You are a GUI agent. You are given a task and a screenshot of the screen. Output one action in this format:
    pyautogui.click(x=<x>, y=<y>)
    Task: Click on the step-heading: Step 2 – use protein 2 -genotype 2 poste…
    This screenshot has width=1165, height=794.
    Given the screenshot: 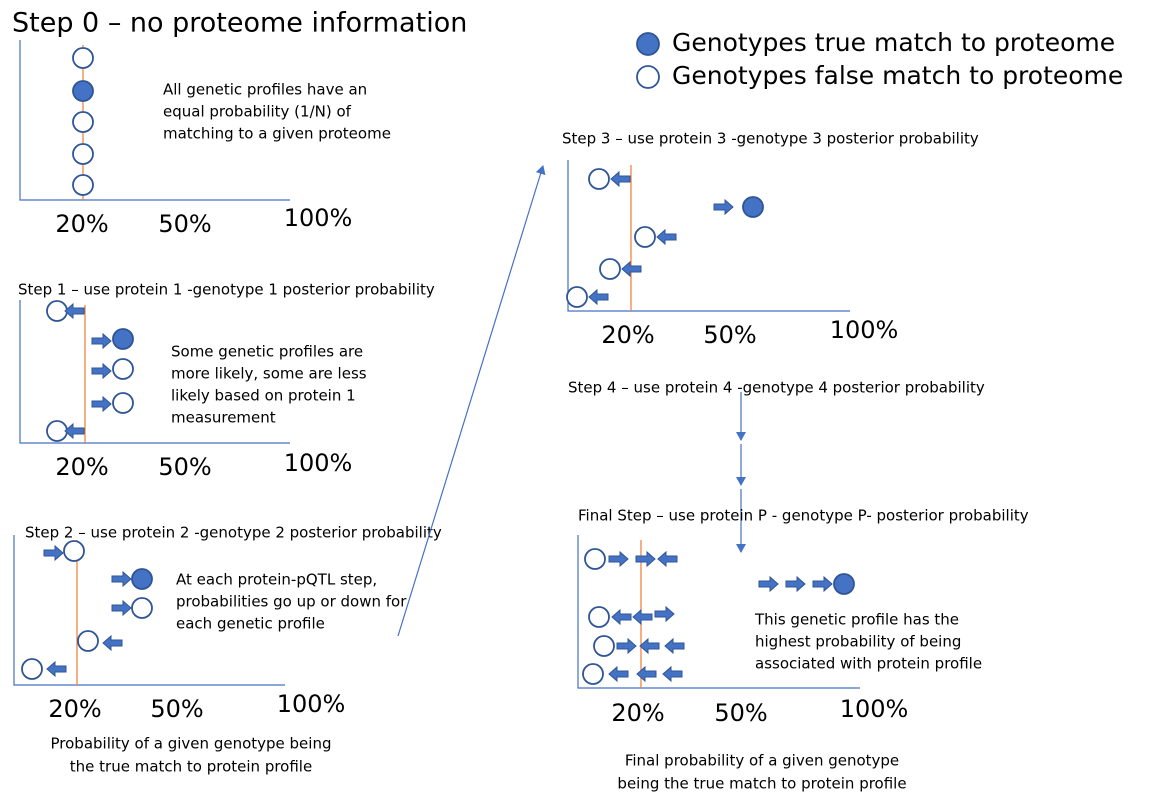 What is the action you would take?
    pyautogui.click(x=233, y=533)
    